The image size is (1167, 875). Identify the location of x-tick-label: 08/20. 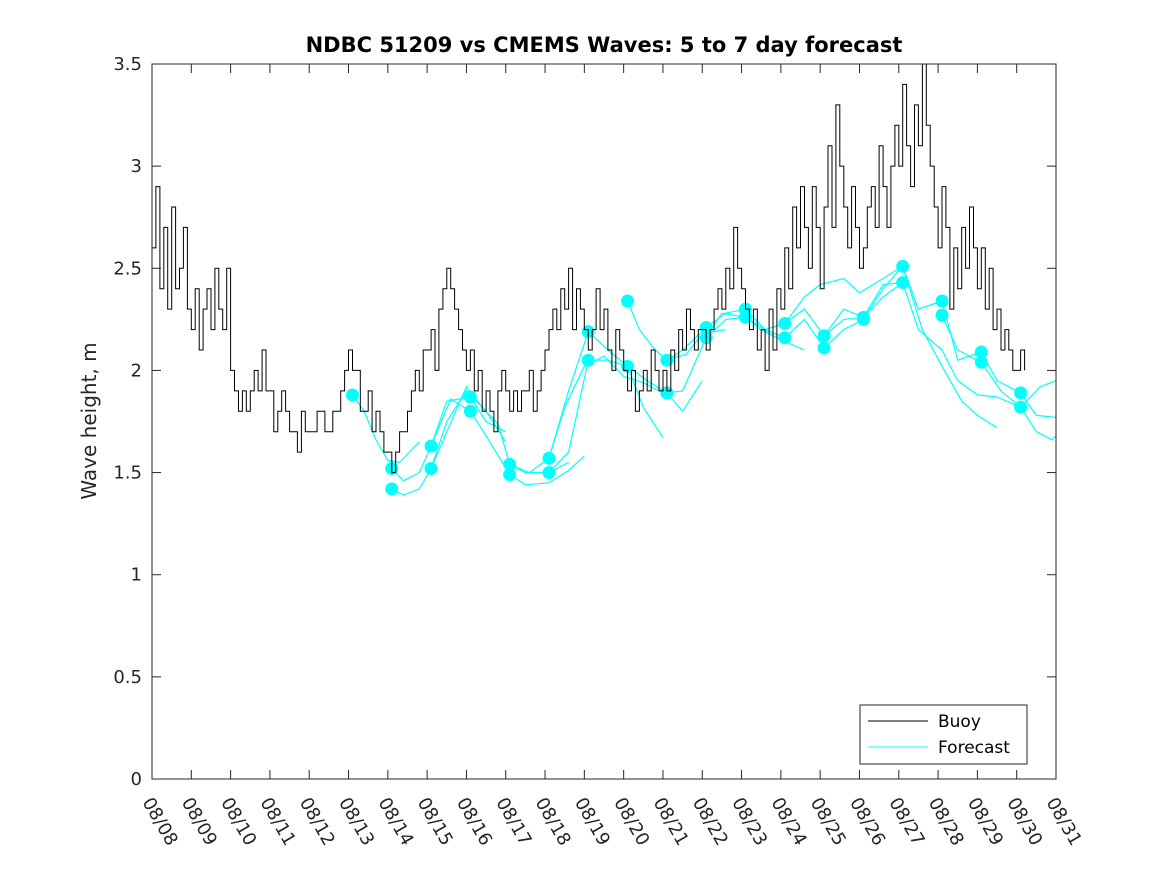
(631, 821).